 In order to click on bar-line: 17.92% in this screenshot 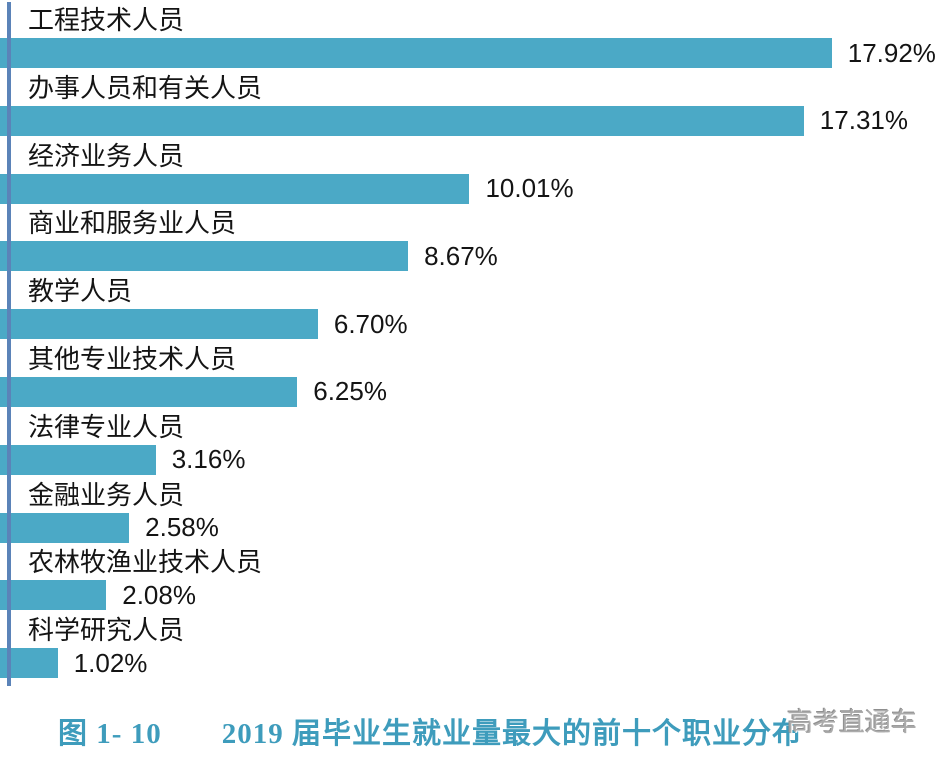, I will do `click(468, 53)`.